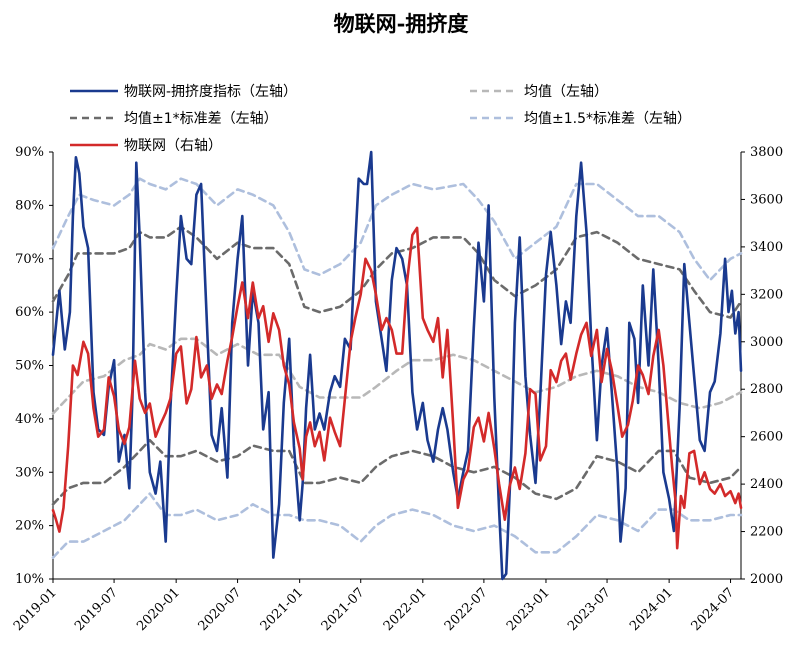 The height and width of the screenshot is (654, 802). What do you see at coordinates (29, 526) in the screenshot?
I see `y-left-tick-label: 20%` at bounding box center [29, 526].